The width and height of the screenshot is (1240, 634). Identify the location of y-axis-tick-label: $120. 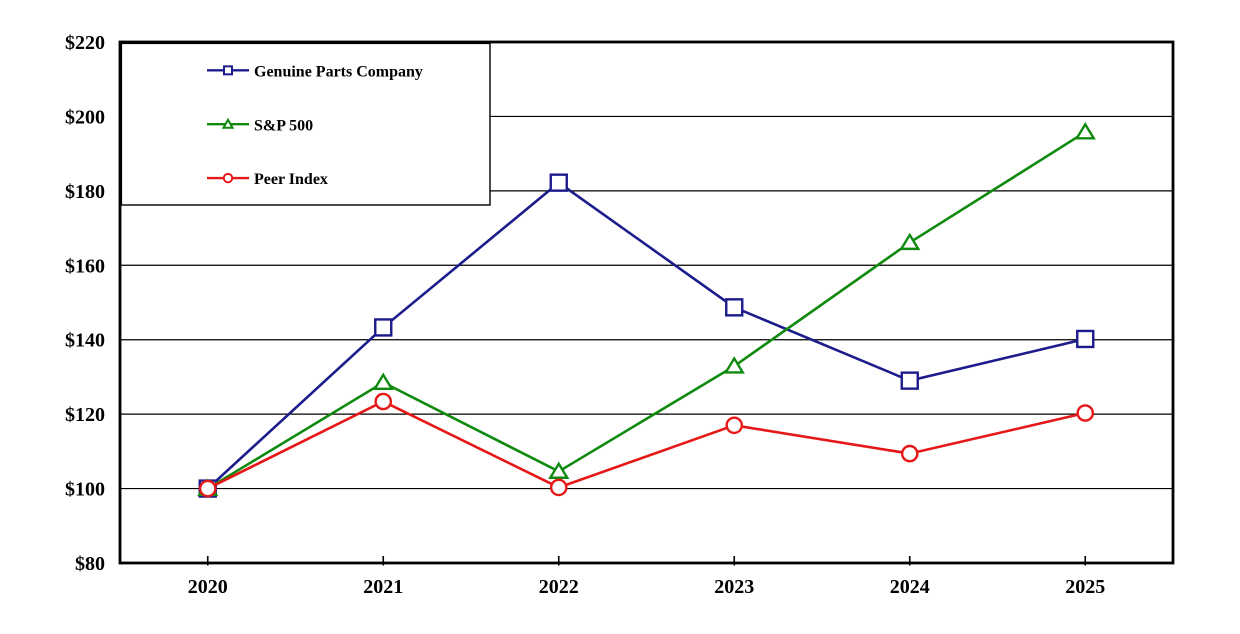
(85, 415).